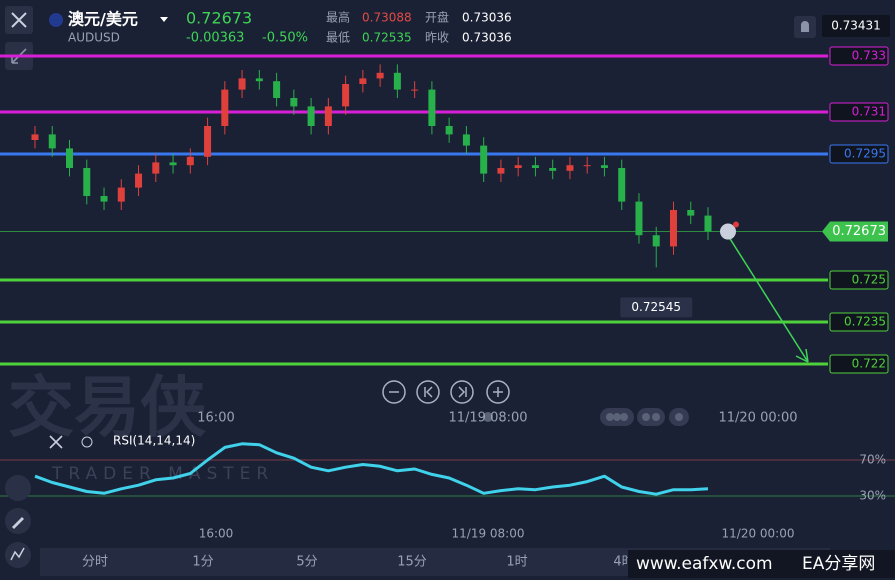 Image resolution: width=895 pixels, height=580 pixels. What do you see at coordinates (869, 280) in the screenshot?
I see `price-level-label: 0.725` at bounding box center [869, 280].